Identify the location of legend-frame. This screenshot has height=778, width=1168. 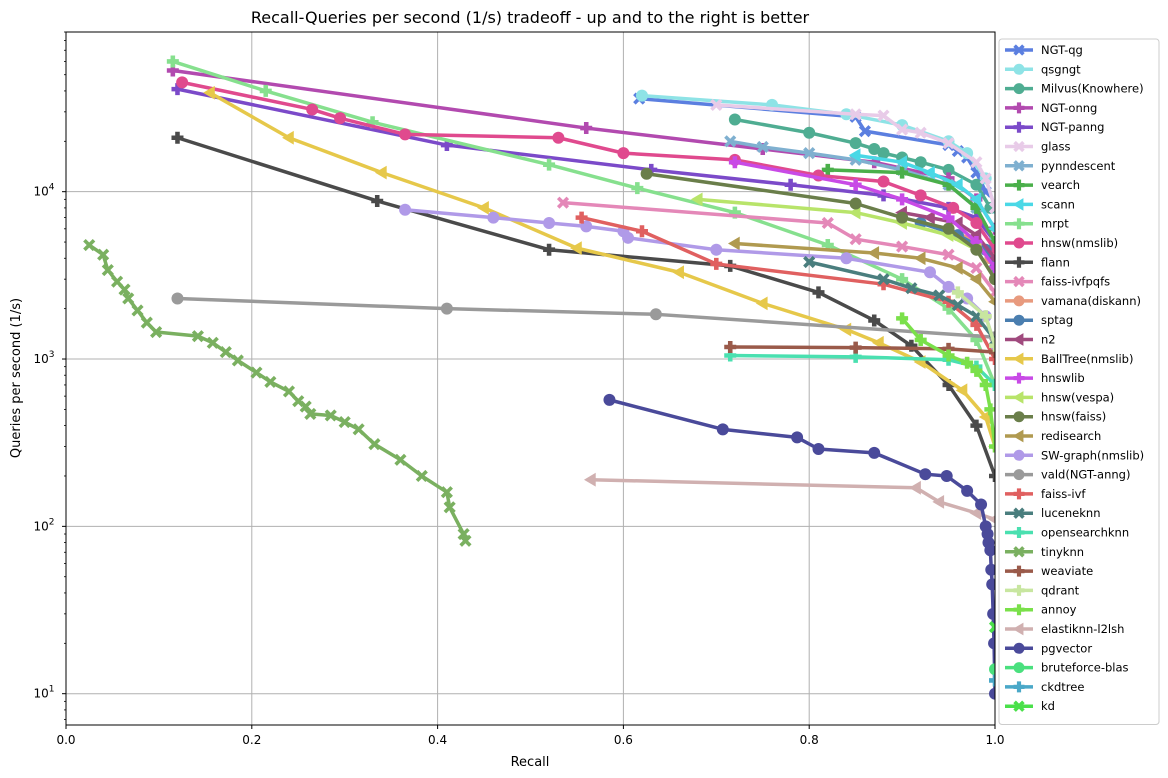
(1079, 381).